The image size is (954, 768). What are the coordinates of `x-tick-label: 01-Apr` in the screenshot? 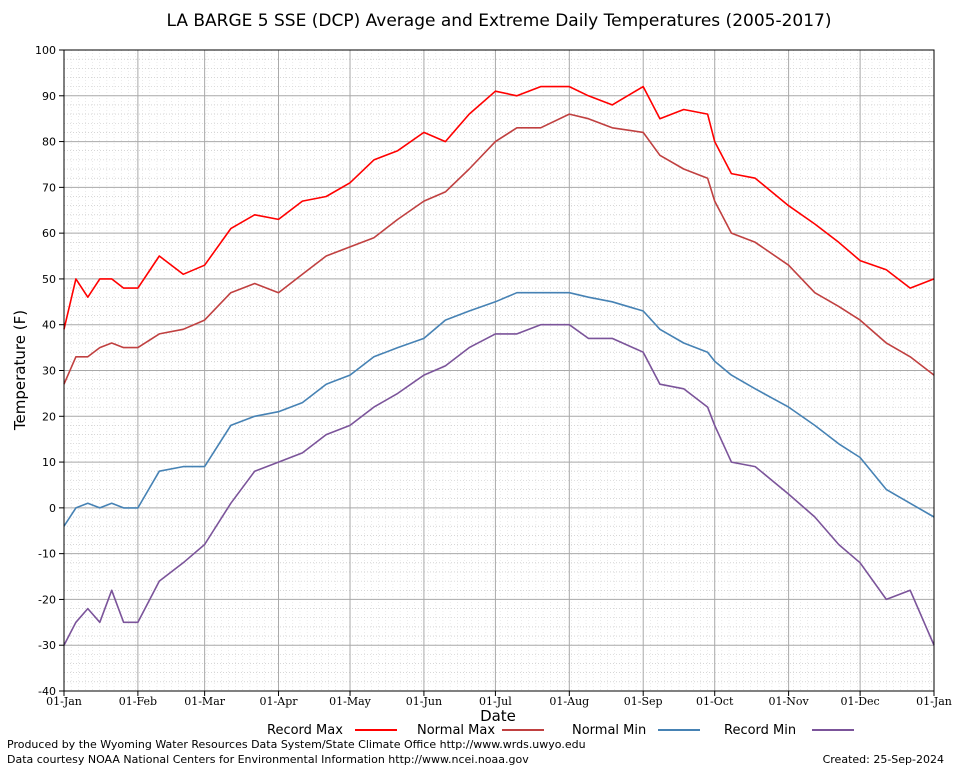 It's located at (279, 701).